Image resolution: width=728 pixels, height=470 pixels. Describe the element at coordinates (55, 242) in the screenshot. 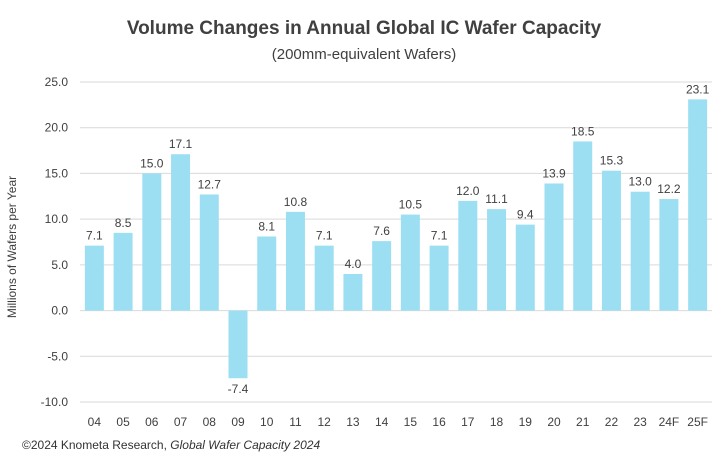

I see `y-tick-labels: -10.0 -5.0 0.0 5.0 10.0 15.0 20.0 25.0` at that location.